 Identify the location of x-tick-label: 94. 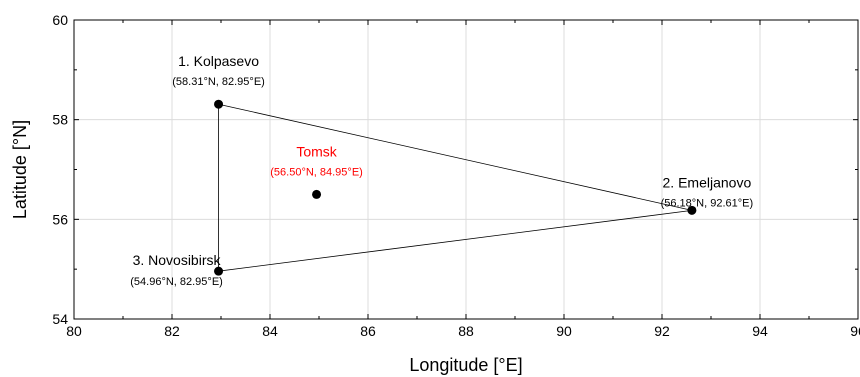
(760, 331).